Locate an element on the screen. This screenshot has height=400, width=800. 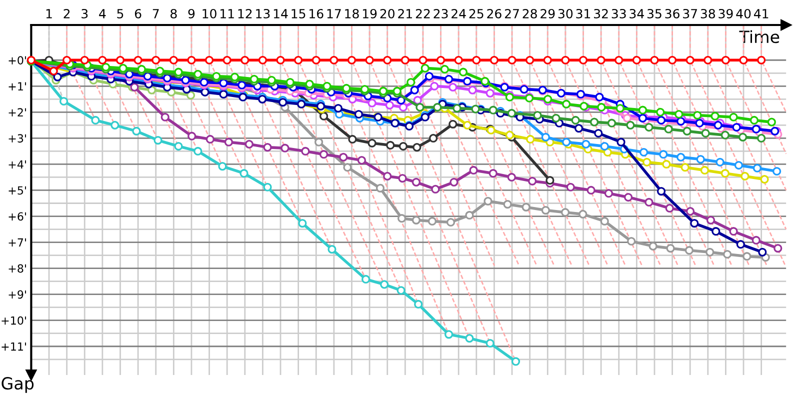
x-tick-label: 11 is located at coordinates (227, 13).